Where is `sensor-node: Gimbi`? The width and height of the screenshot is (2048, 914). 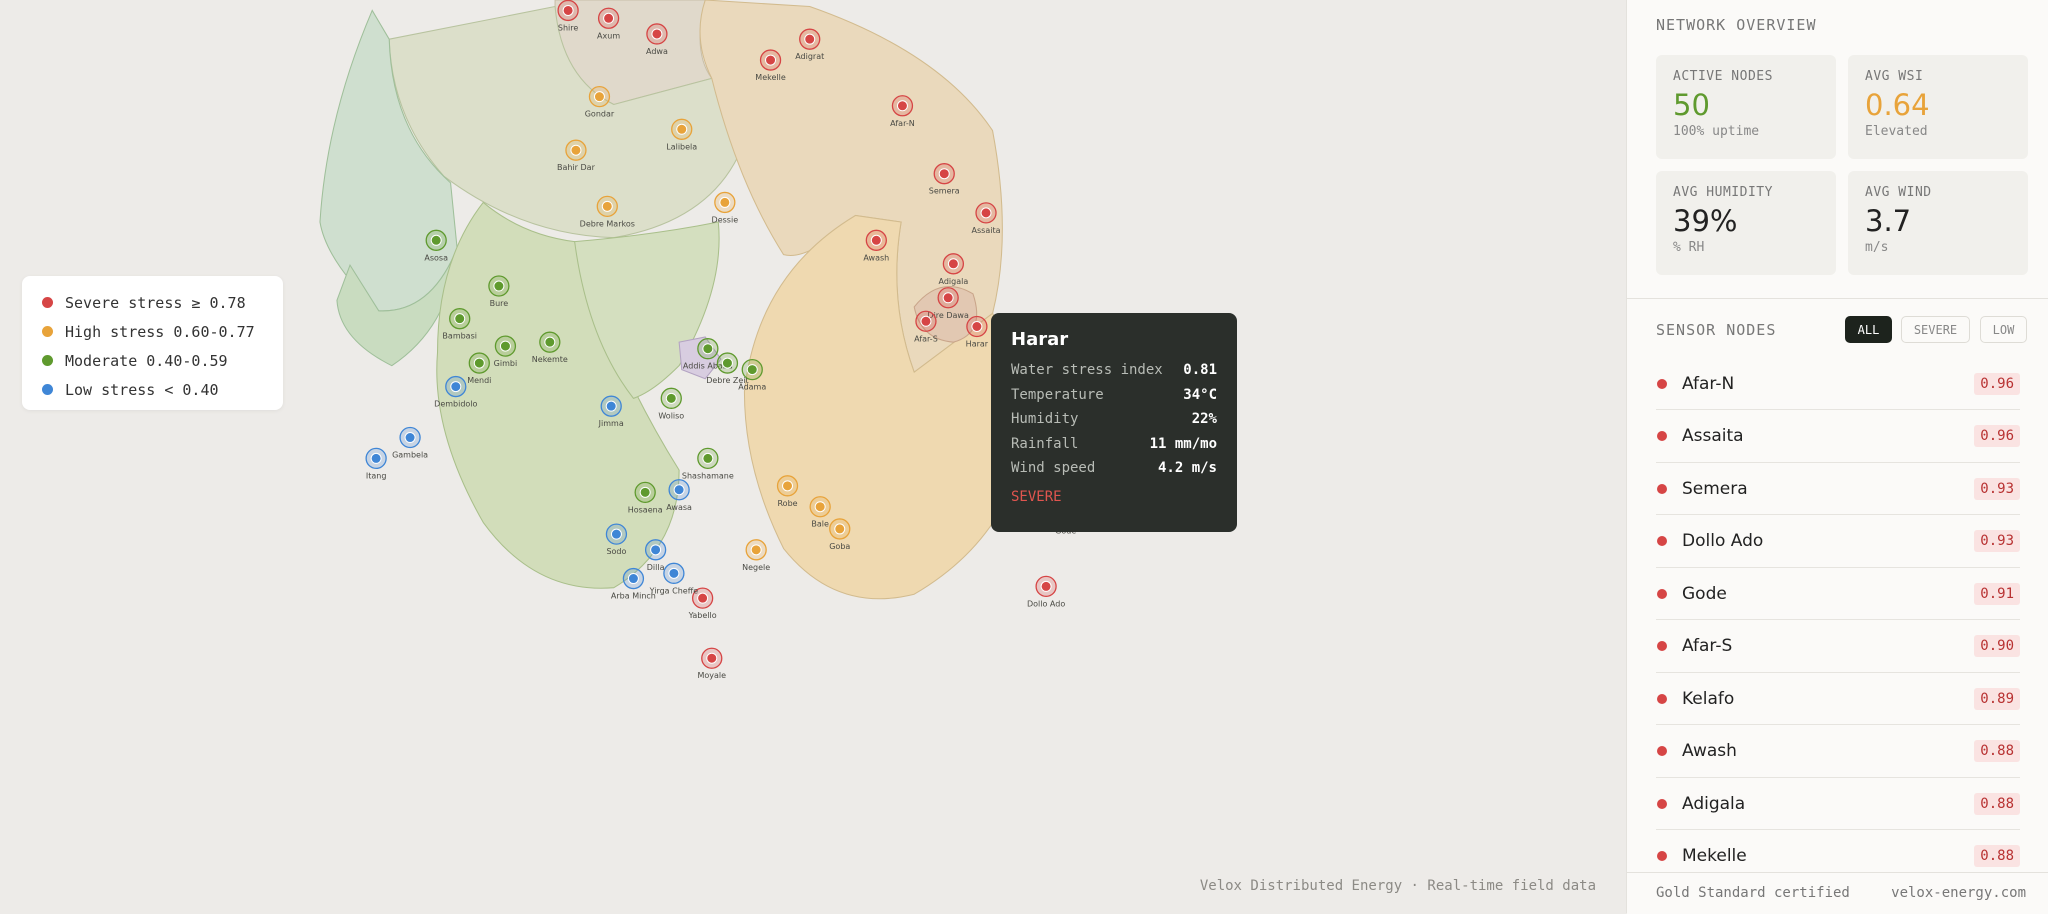
sensor-node: Gimbi is located at coordinates (506, 351).